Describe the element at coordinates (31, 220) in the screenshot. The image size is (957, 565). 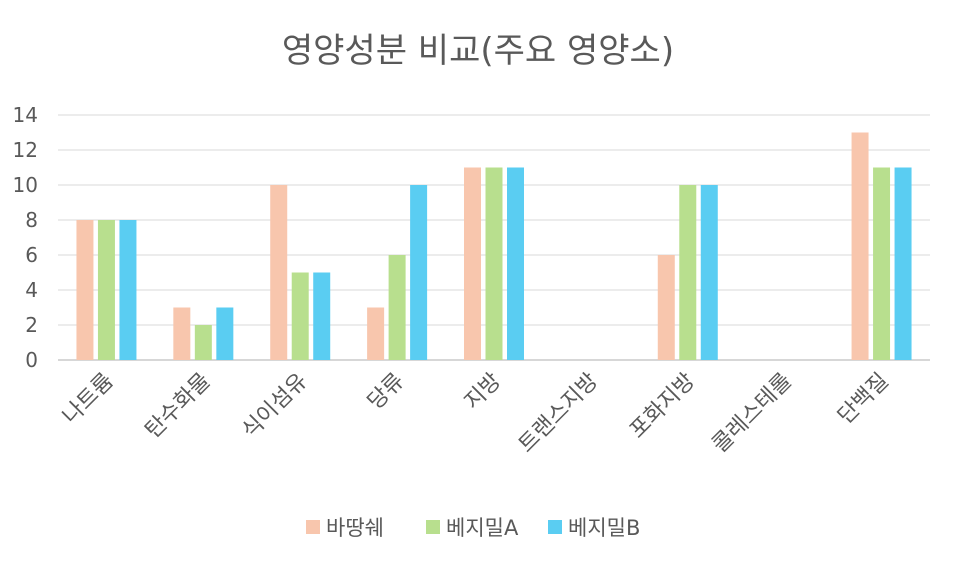
I see `y-tick-label: 8` at that location.